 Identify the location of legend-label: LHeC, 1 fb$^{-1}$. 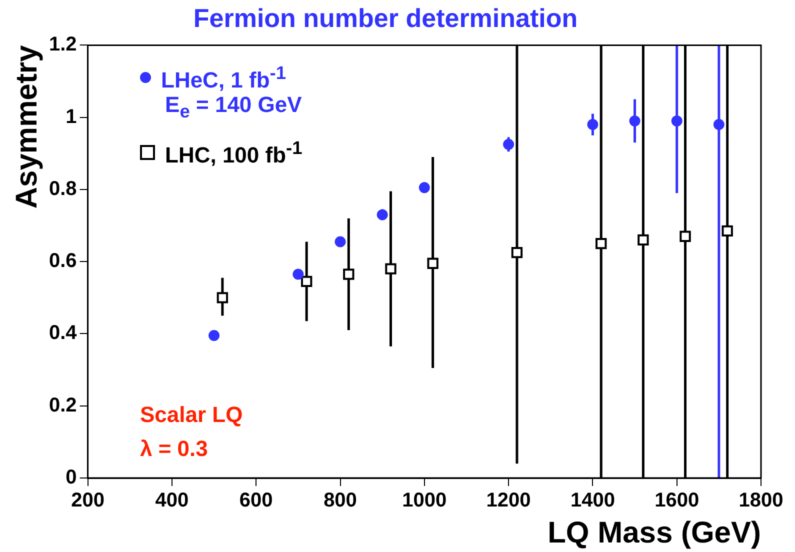
(223, 78).